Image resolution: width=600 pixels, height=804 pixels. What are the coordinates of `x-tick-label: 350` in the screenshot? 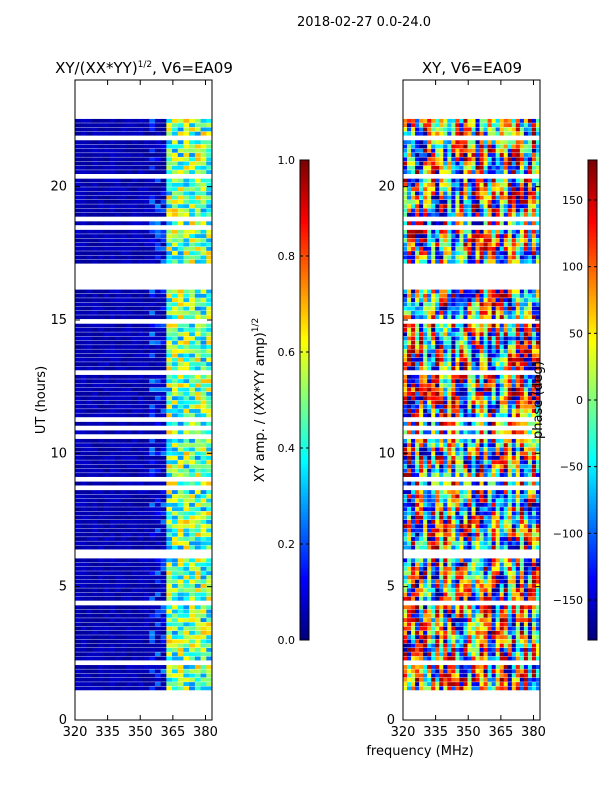 It's located at (140, 732).